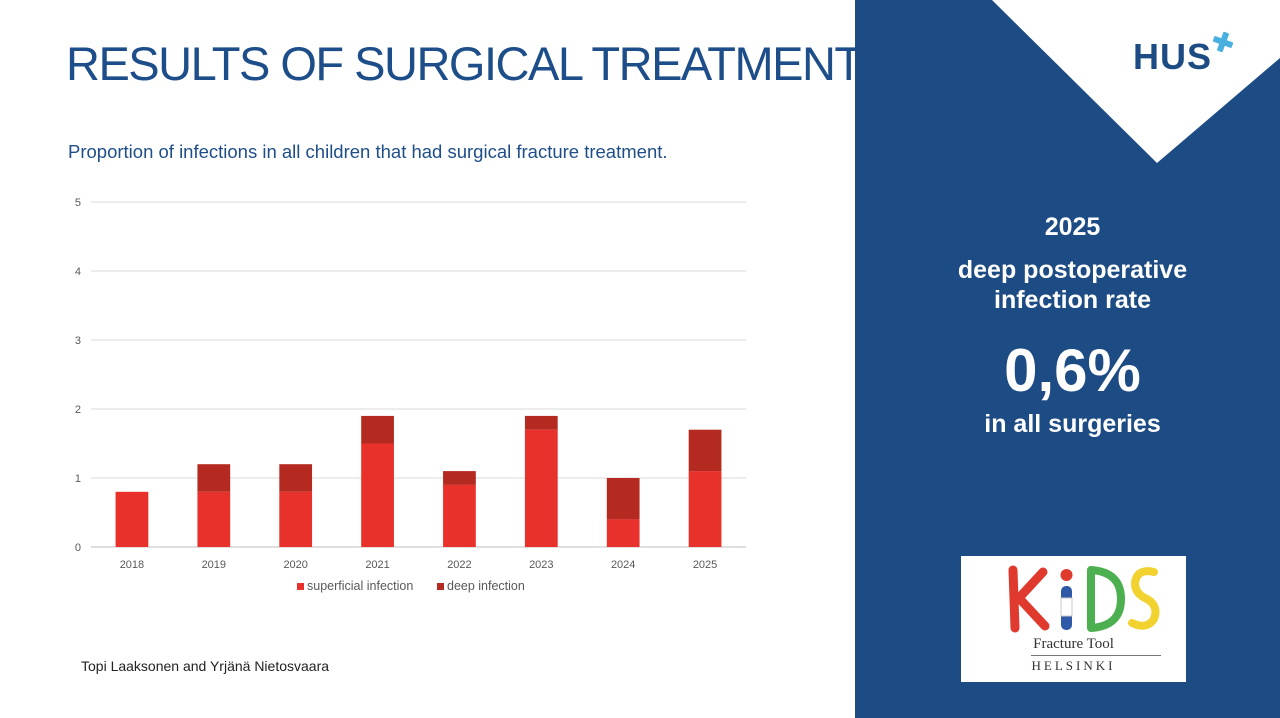 This screenshot has width=1280, height=718. Describe the element at coordinates (623, 565) in the screenshot. I see `x-tick-label: 2024` at that location.